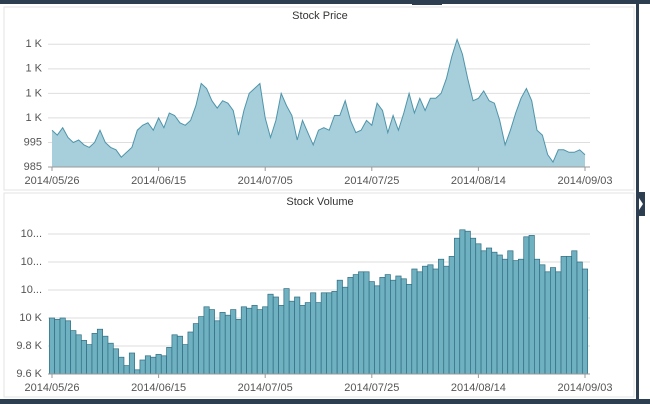 The image size is (650, 404). Describe the element at coordinates (33, 142) in the screenshot. I see `y-tick-label: 995` at that location.